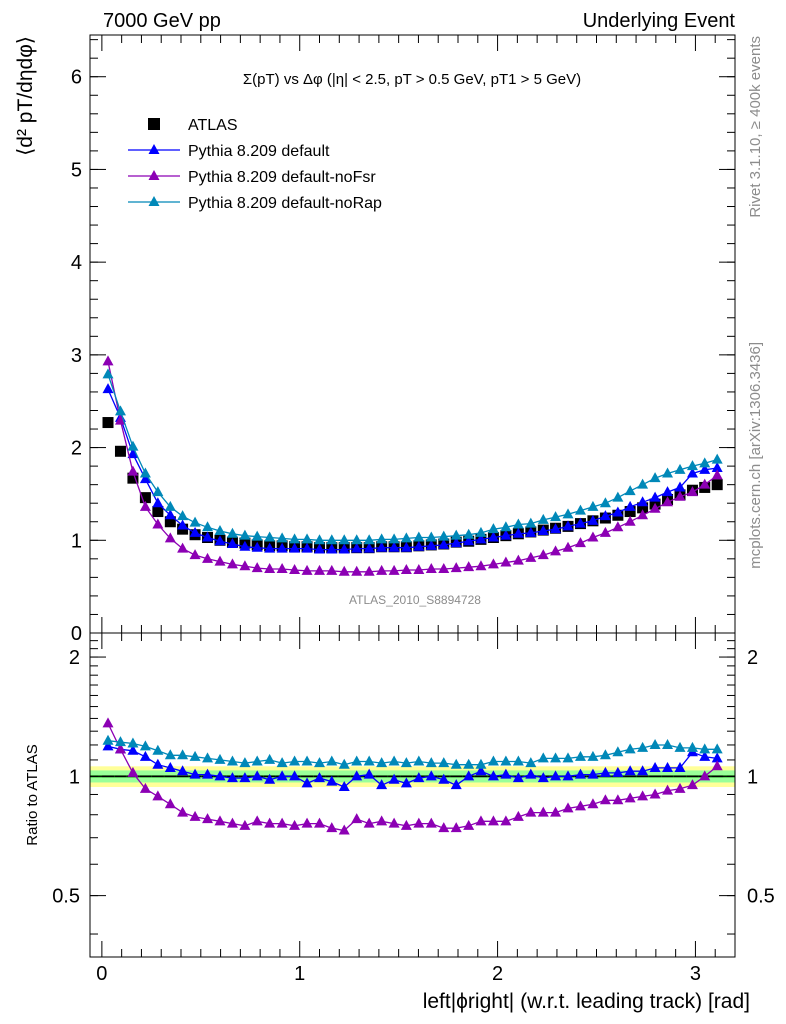 The height and width of the screenshot is (1024, 786). What do you see at coordinates (299, 974) in the screenshot?
I see `x-tick-label: 1` at bounding box center [299, 974].